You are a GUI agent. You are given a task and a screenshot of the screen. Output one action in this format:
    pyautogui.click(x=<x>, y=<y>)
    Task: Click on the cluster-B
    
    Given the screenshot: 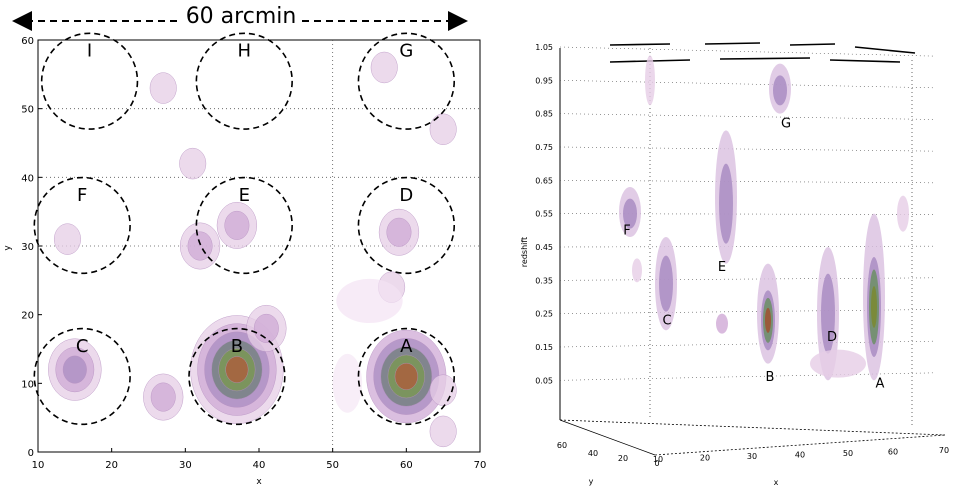 What is the action you would take?
    pyautogui.click(x=768, y=313)
    